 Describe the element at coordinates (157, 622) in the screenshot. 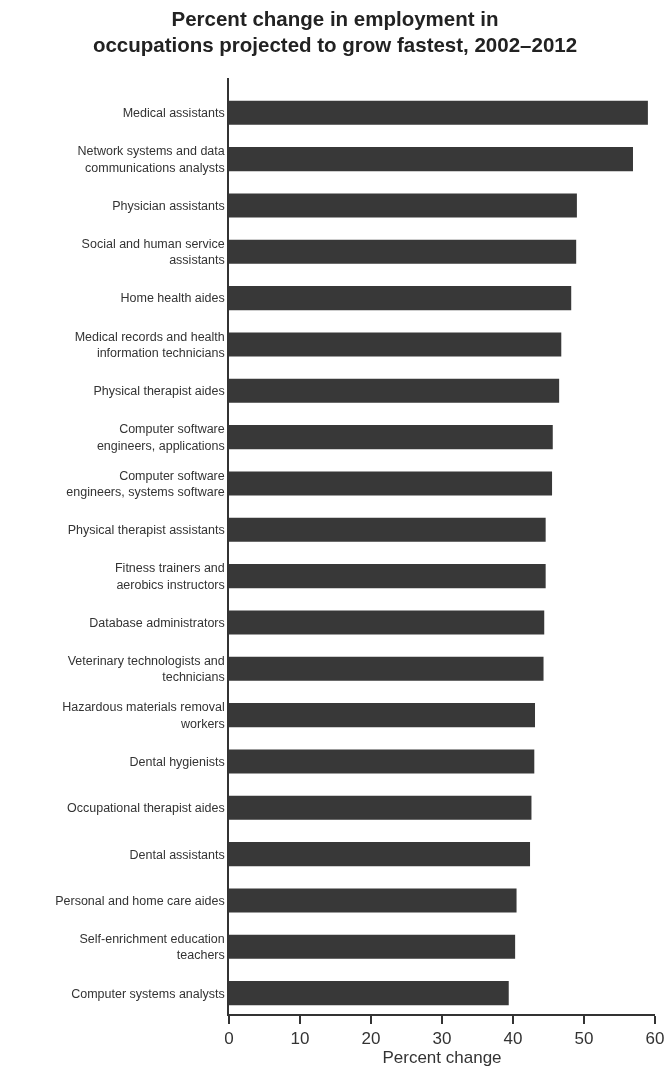

I see `y-tick-label: Database administrators` at that location.